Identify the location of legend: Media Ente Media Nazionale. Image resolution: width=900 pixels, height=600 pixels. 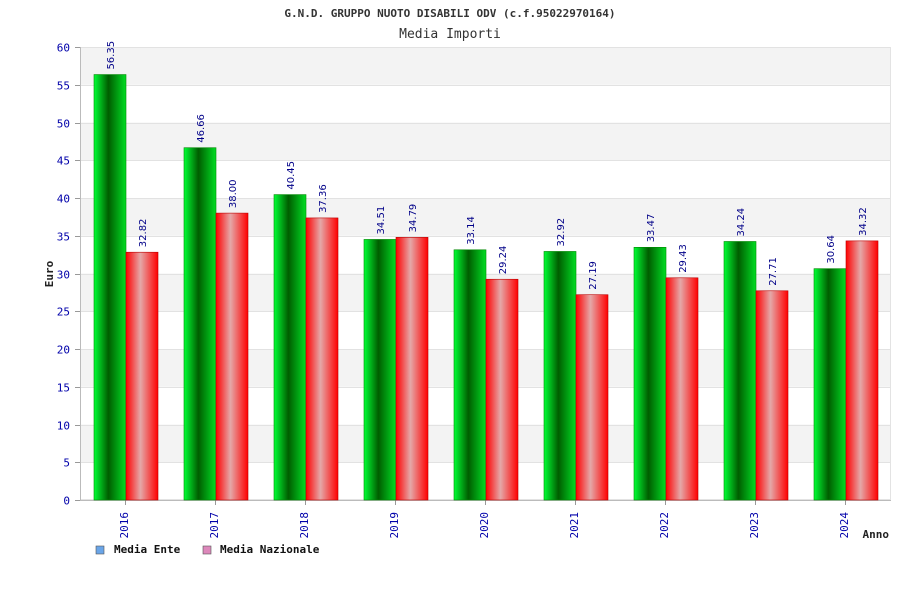
(207, 549).